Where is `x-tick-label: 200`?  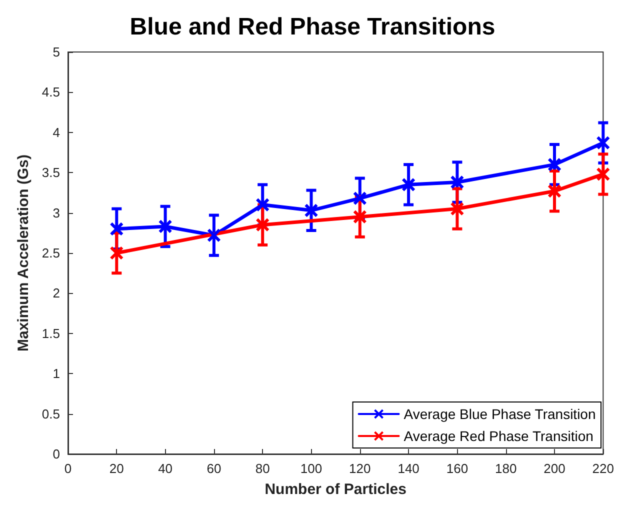 x-tick-label: 200 is located at coordinates (555, 468).